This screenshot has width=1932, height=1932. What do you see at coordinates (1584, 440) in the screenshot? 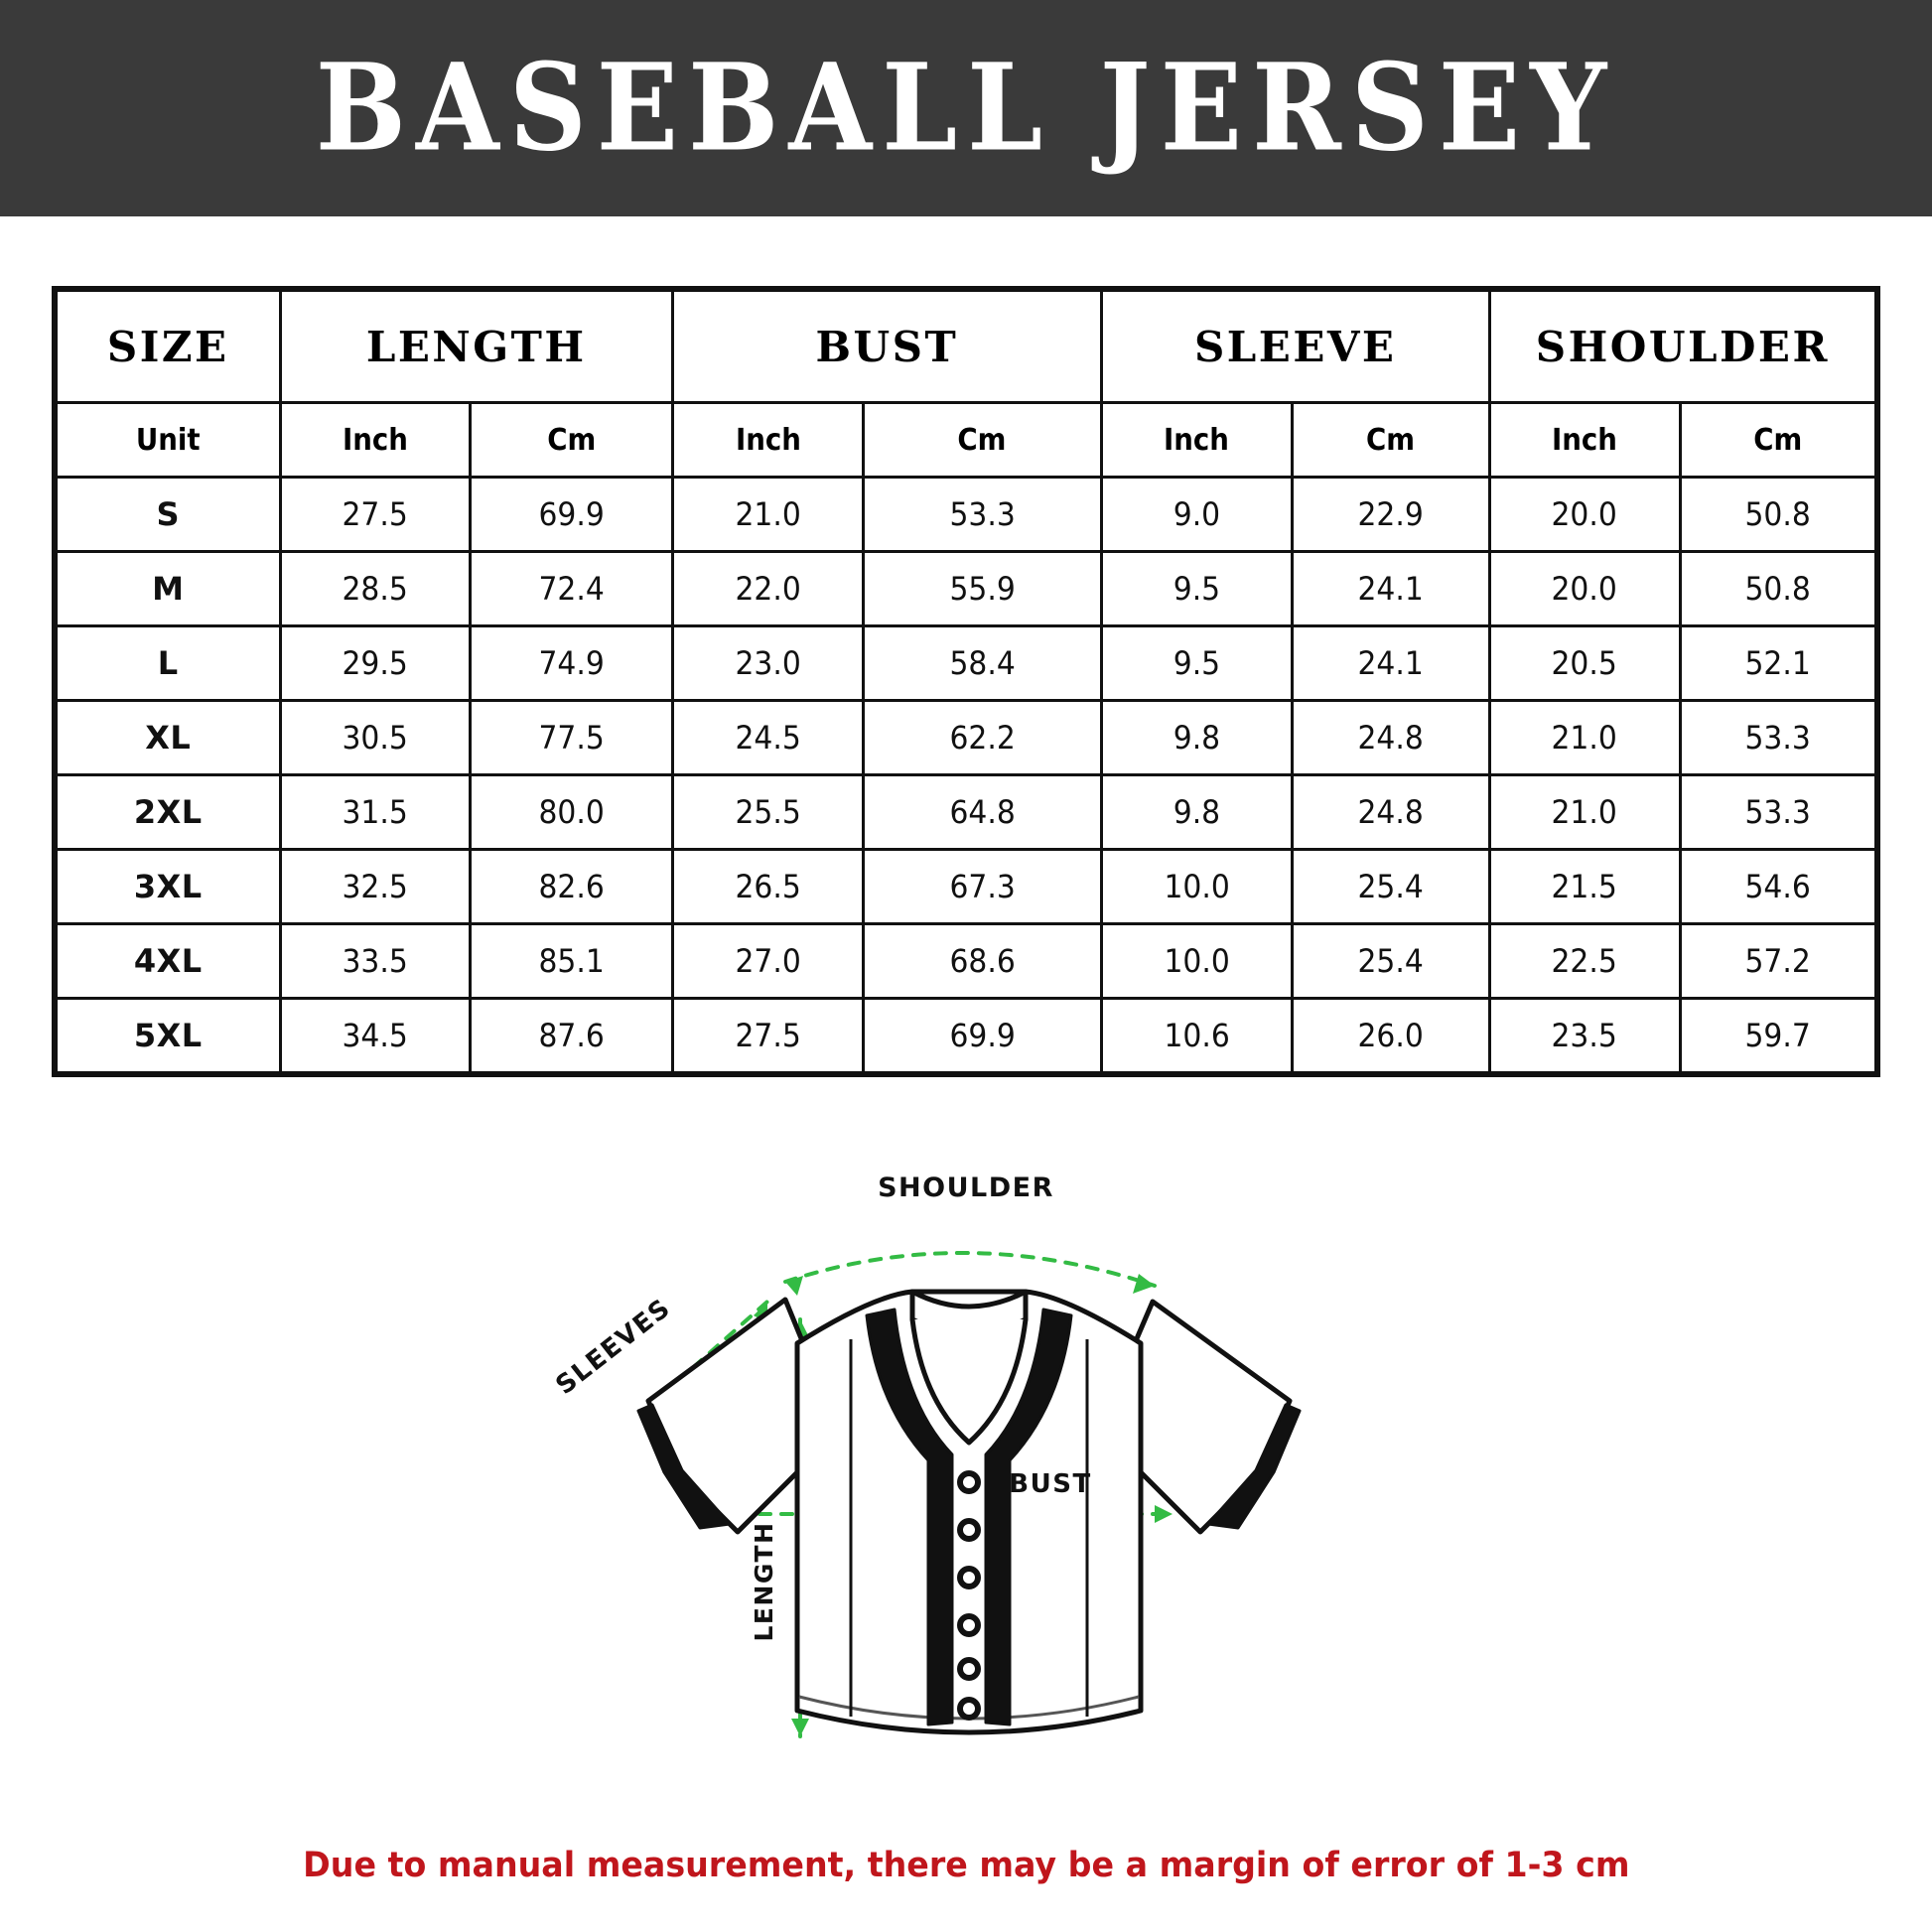
I see `unit-shoulder-inch: Inch` at bounding box center [1584, 440].